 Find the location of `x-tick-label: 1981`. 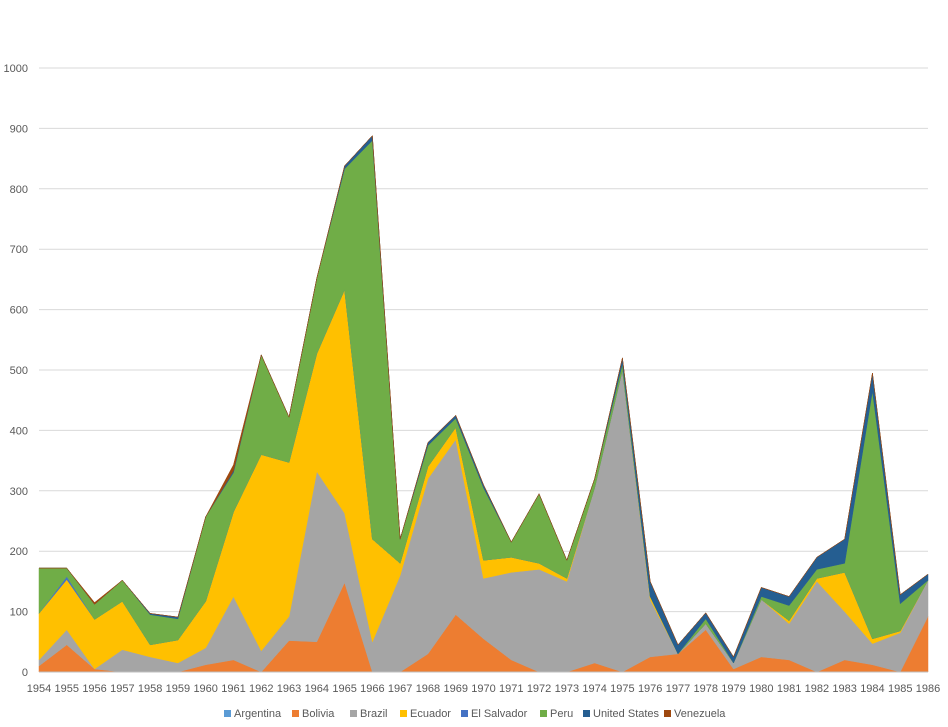

x-tick-label: 1981 is located at coordinates (789, 689).